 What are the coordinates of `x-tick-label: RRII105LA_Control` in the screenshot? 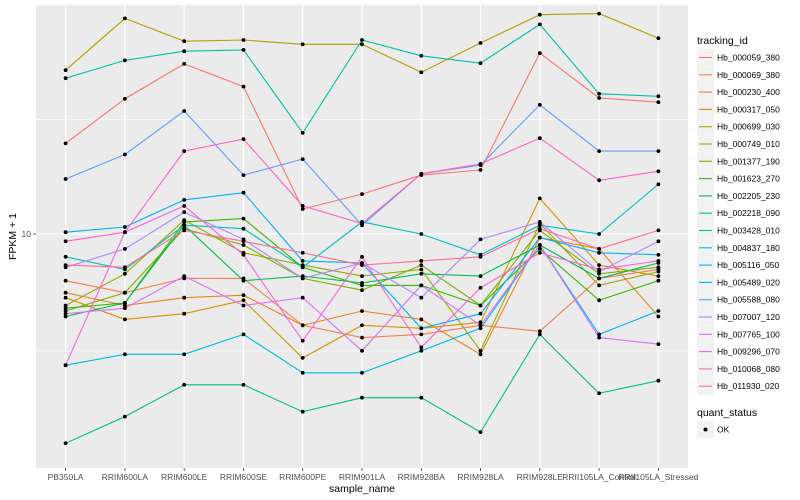 It's located at (599, 477).